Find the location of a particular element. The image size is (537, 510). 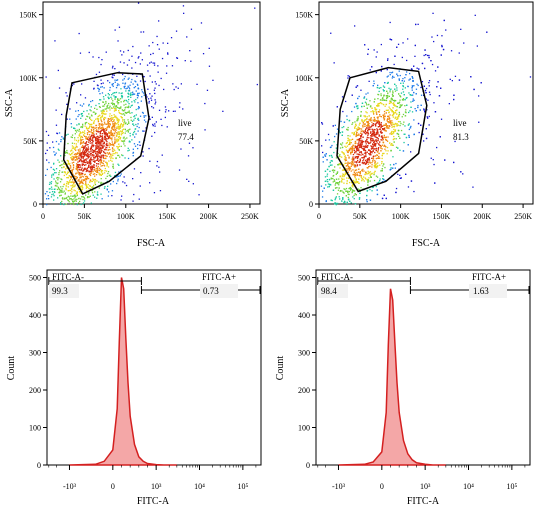

y-tick-label: 500 is located at coordinates (35, 278).